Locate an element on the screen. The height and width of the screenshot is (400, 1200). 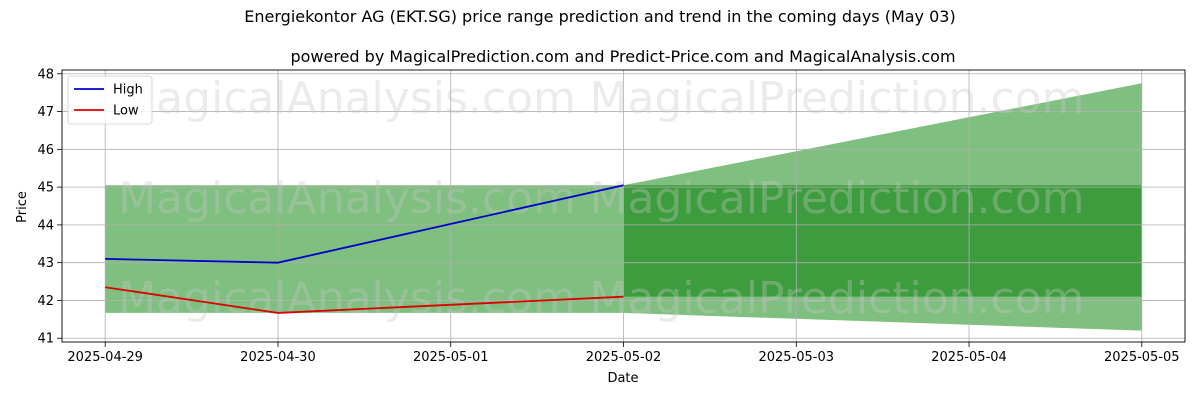
historical-range-band is located at coordinates (364, 249).